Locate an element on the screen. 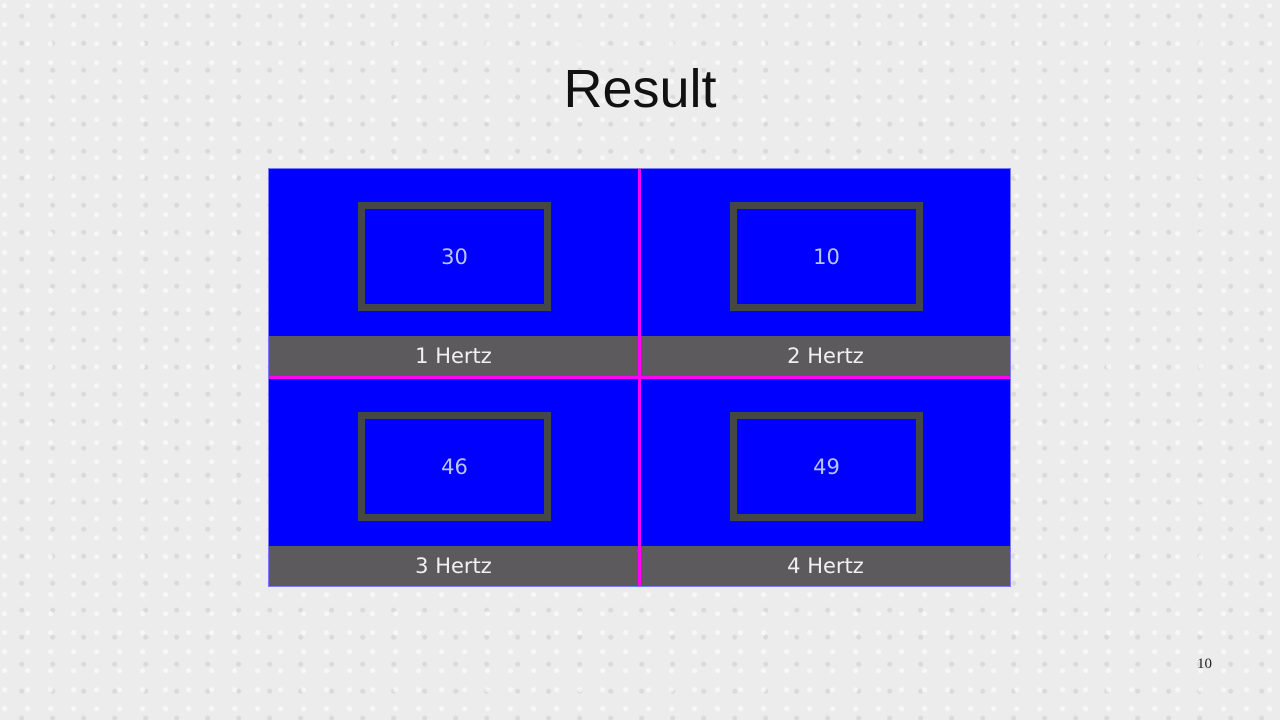  result-cell-3: 46 3 Hertz is located at coordinates (453, 482).